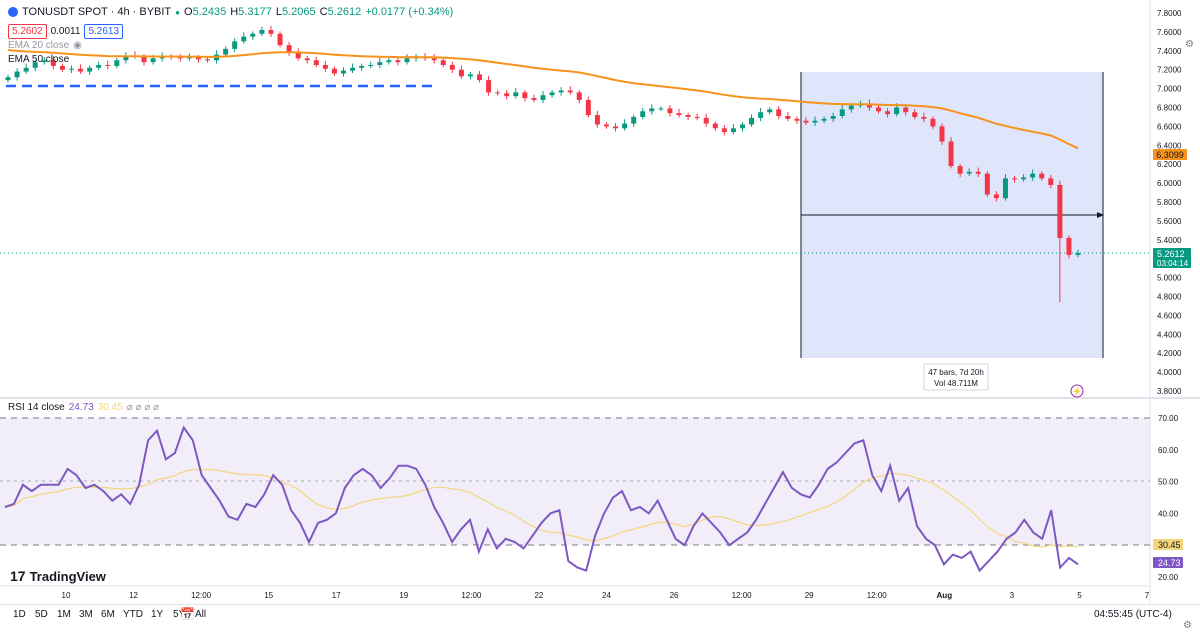 The width and height of the screenshot is (1200, 632). What do you see at coordinates (41, 614) in the screenshot?
I see `timeframe-button-5d: 5D` at bounding box center [41, 614].